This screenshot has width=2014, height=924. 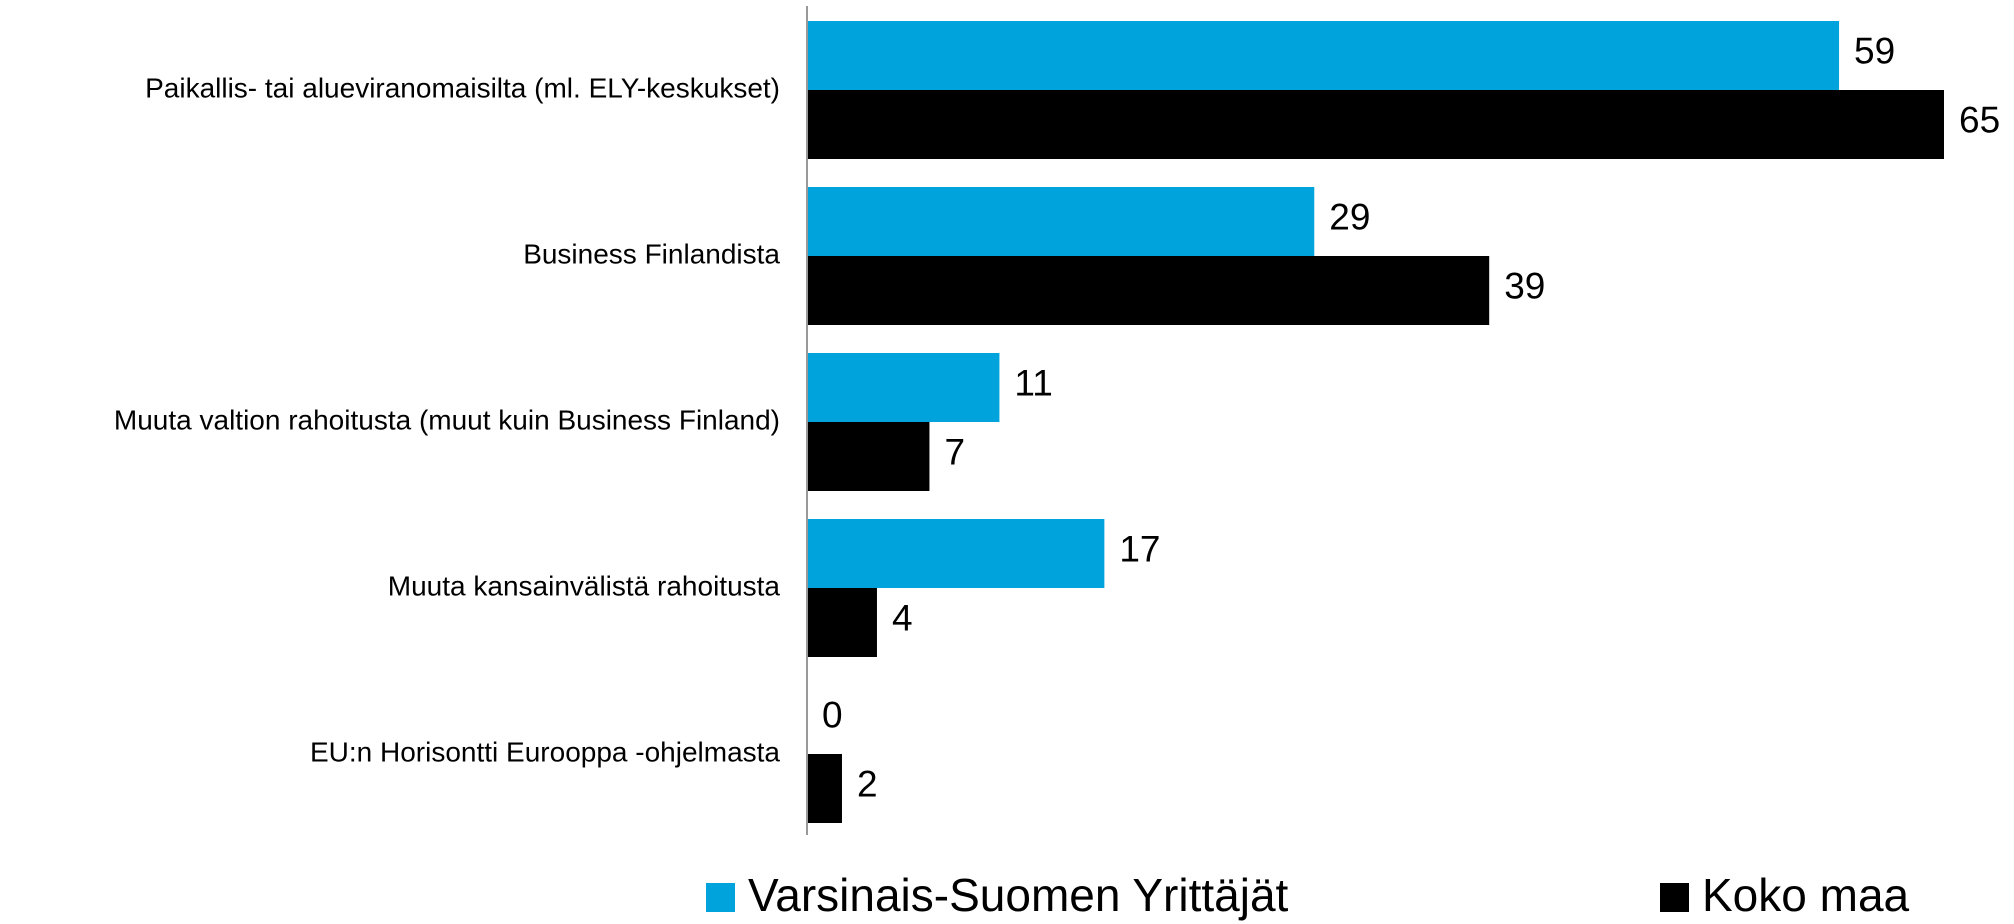 I want to click on legend-label: Varsinais-Suomen Yrittäjät, so click(x=1018, y=895).